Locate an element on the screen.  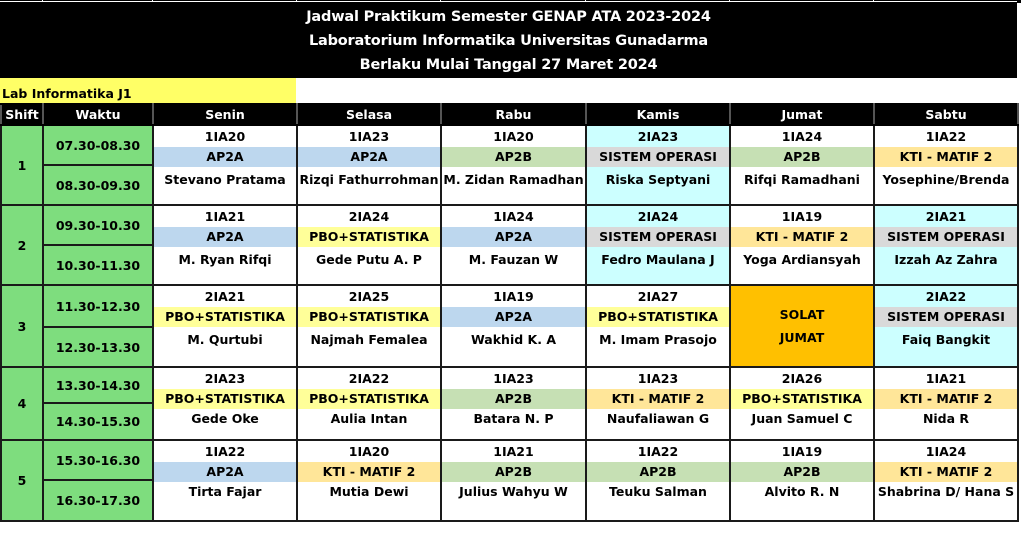
lecturer-name: M. Fauzan W is located at coordinates (513, 259).